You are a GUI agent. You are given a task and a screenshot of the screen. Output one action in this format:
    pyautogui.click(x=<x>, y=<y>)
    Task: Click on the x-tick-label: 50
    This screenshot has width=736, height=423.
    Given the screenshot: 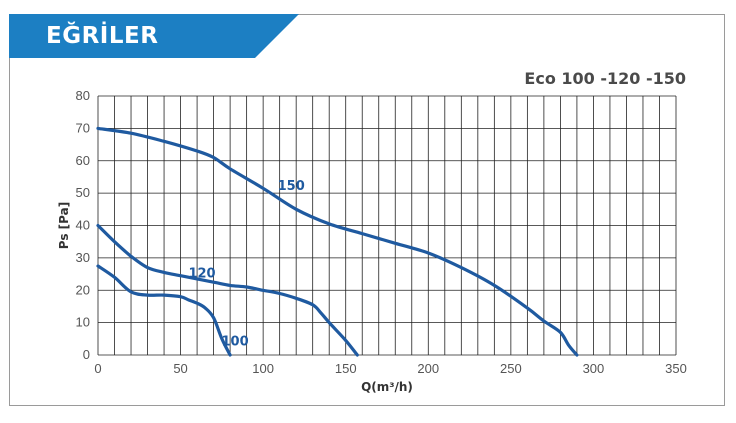 What is the action you would take?
    pyautogui.click(x=180, y=368)
    